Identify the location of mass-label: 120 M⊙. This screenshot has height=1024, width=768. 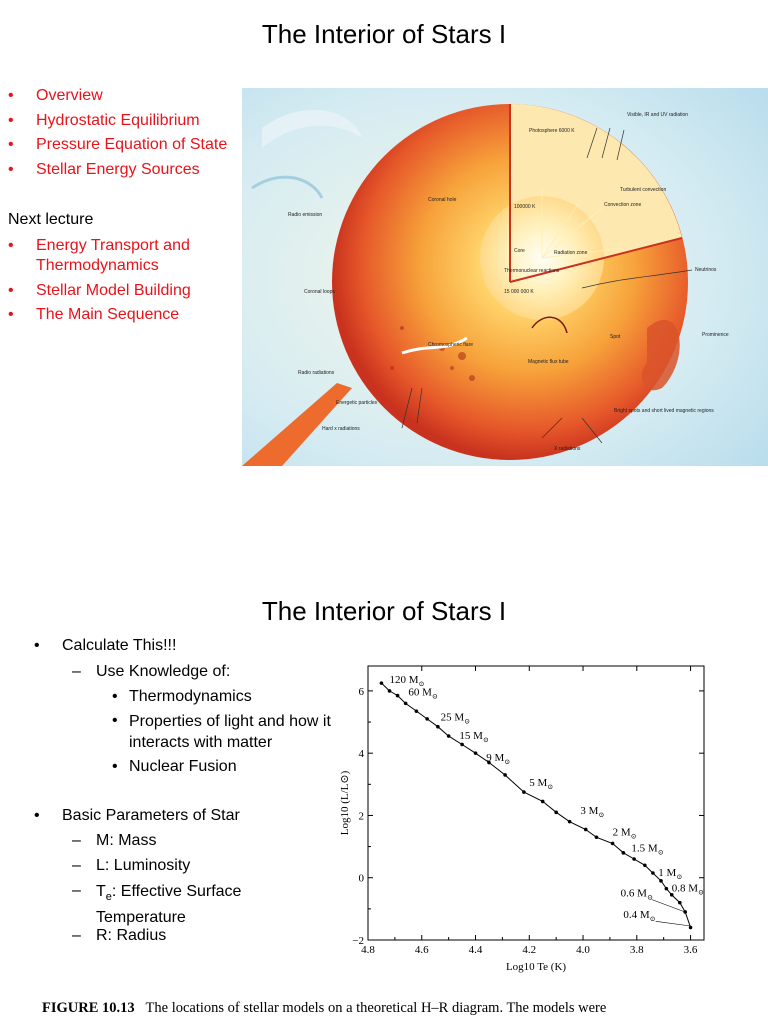
(407, 681).